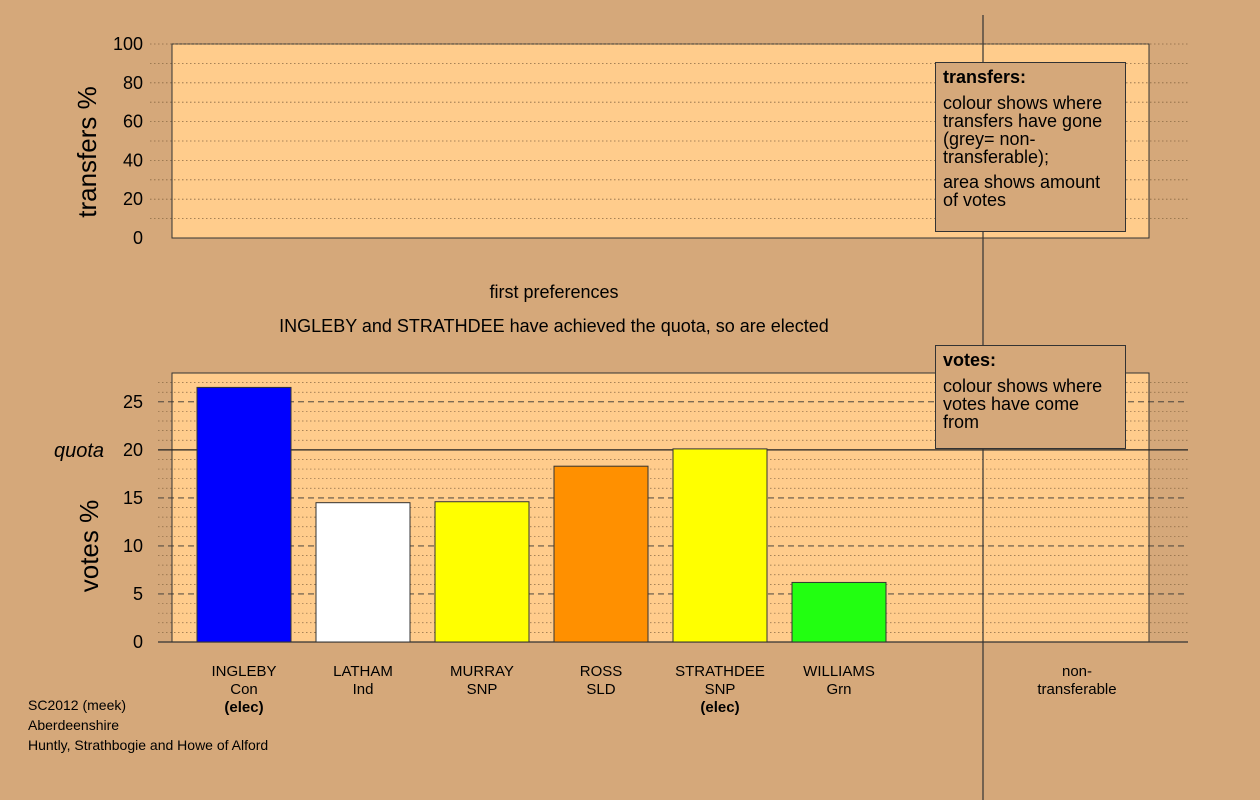  I want to click on candidate-name: INGLEBY, so click(243, 671).